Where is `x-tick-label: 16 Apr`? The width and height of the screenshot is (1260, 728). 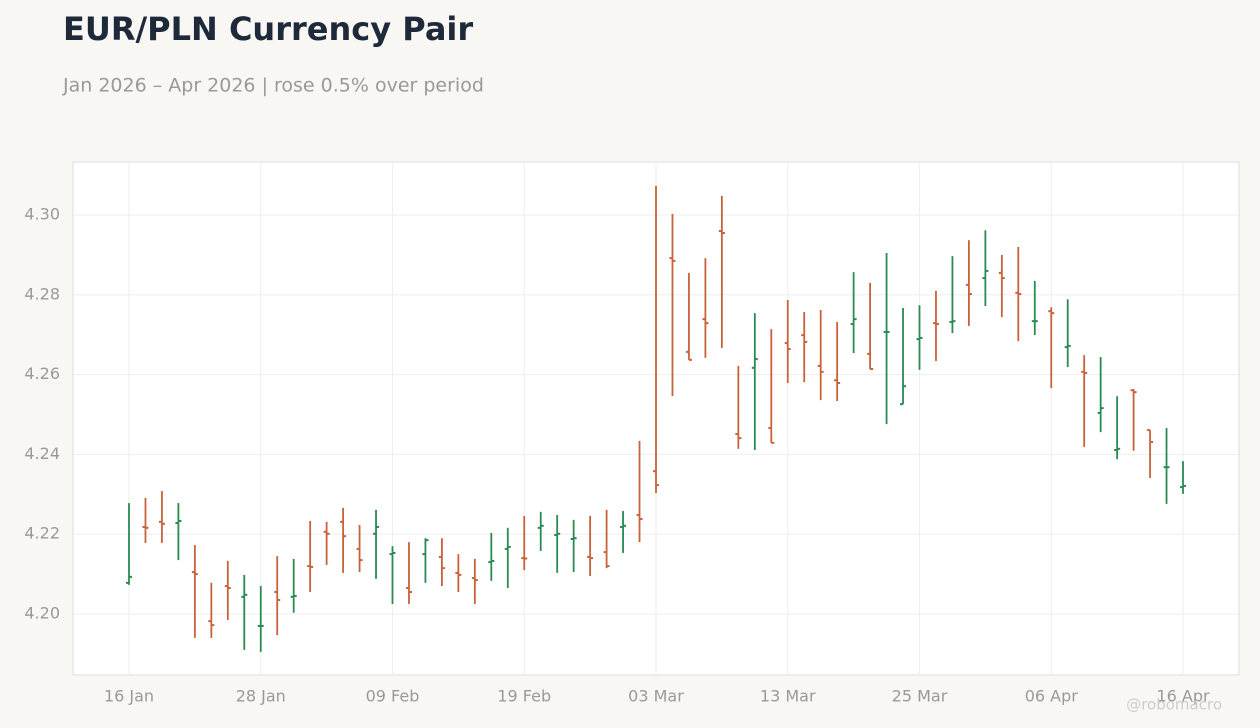 x-tick-label: 16 Apr is located at coordinates (1183, 696).